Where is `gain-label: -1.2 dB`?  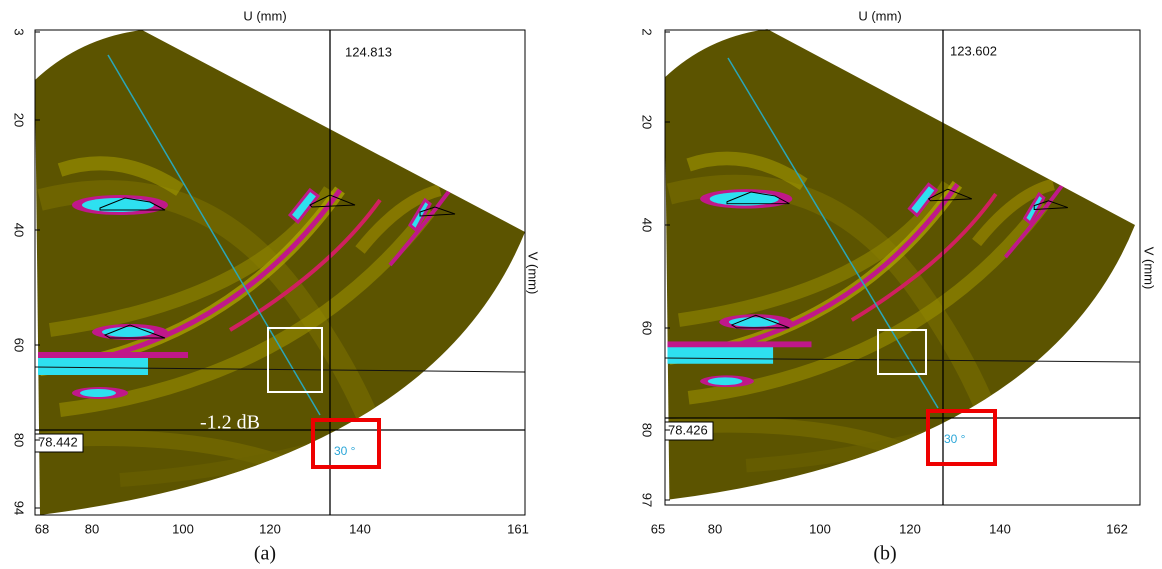
gain-label: -1.2 dB is located at coordinates (230, 423).